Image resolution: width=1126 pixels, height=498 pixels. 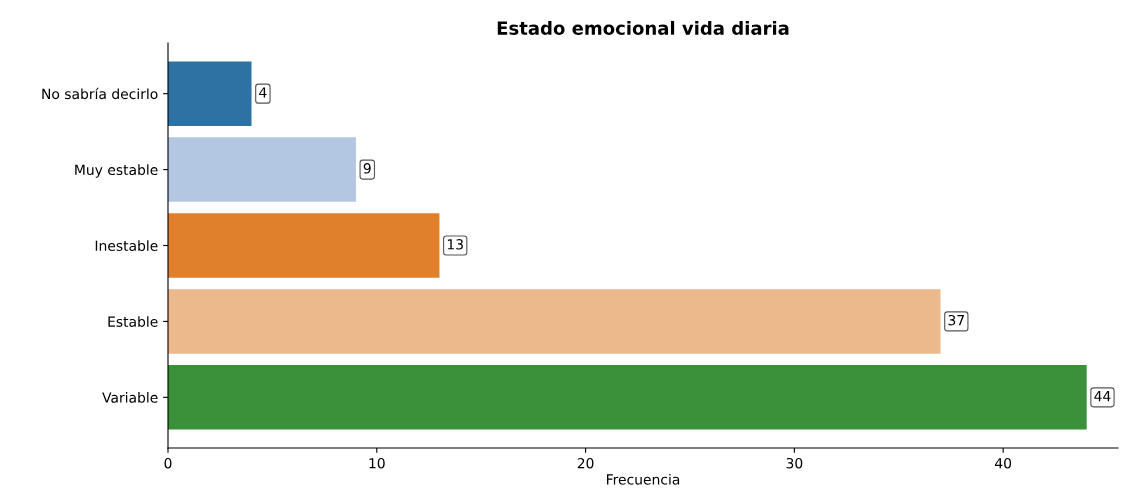 What do you see at coordinates (100, 93) in the screenshot?
I see `y-tick-label: No sabría decirlo` at bounding box center [100, 93].